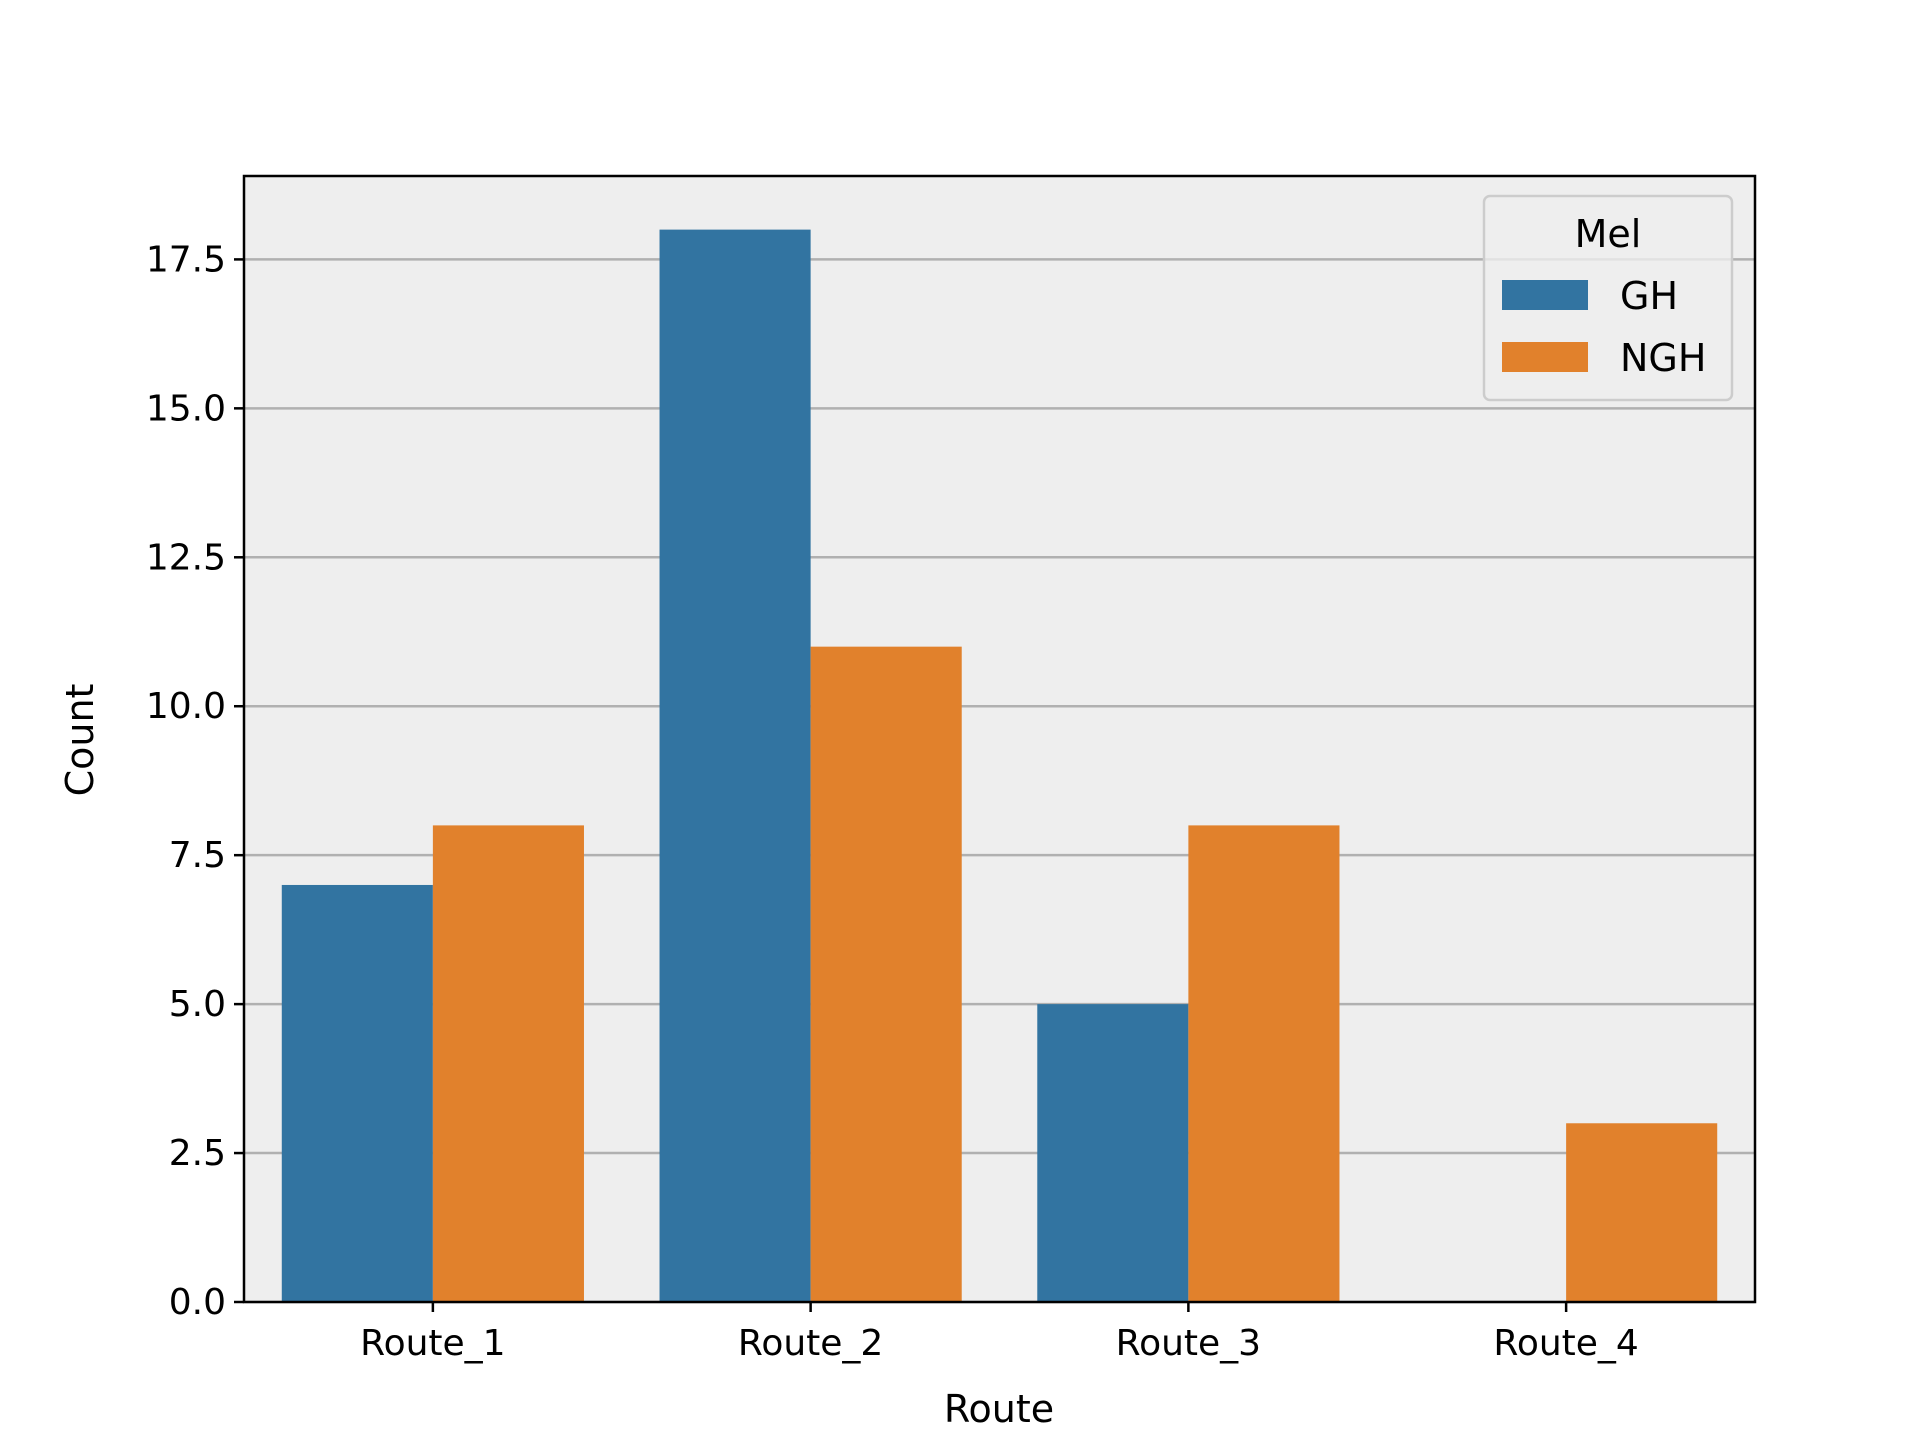 Image resolution: width=1920 pixels, height=1440 pixels. I want to click on y-tick-label: 0.0, so click(197, 1302).